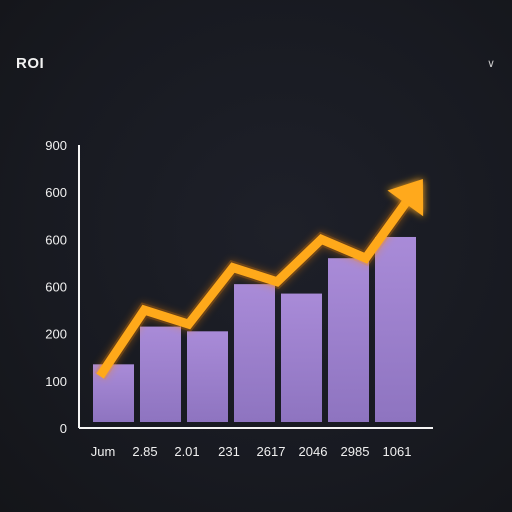 This screenshot has height=512, width=512. What do you see at coordinates (144, 451) in the screenshot?
I see `x-tick-label: 2.85` at bounding box center [144, 451].